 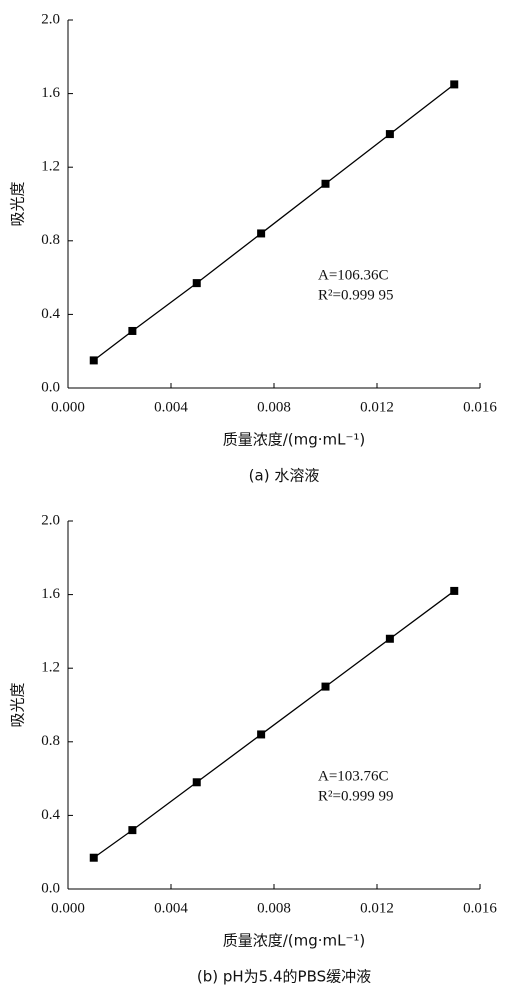 I want to click on annotation: A=106.36C, so click(x=353, y=275).